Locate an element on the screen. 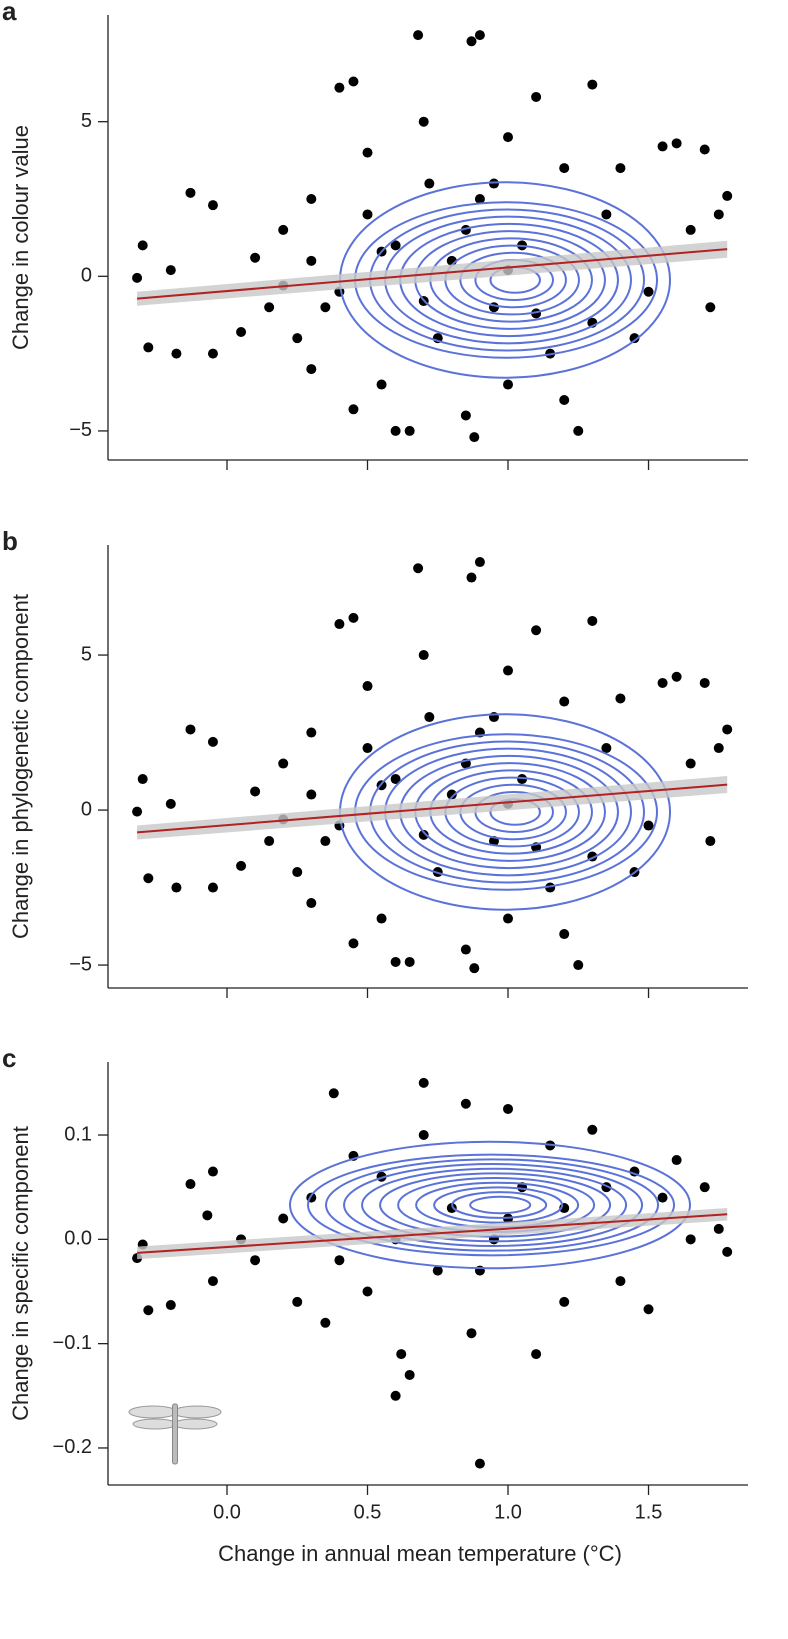  y-tick-label: −5 is located at coordinates (80, 964).